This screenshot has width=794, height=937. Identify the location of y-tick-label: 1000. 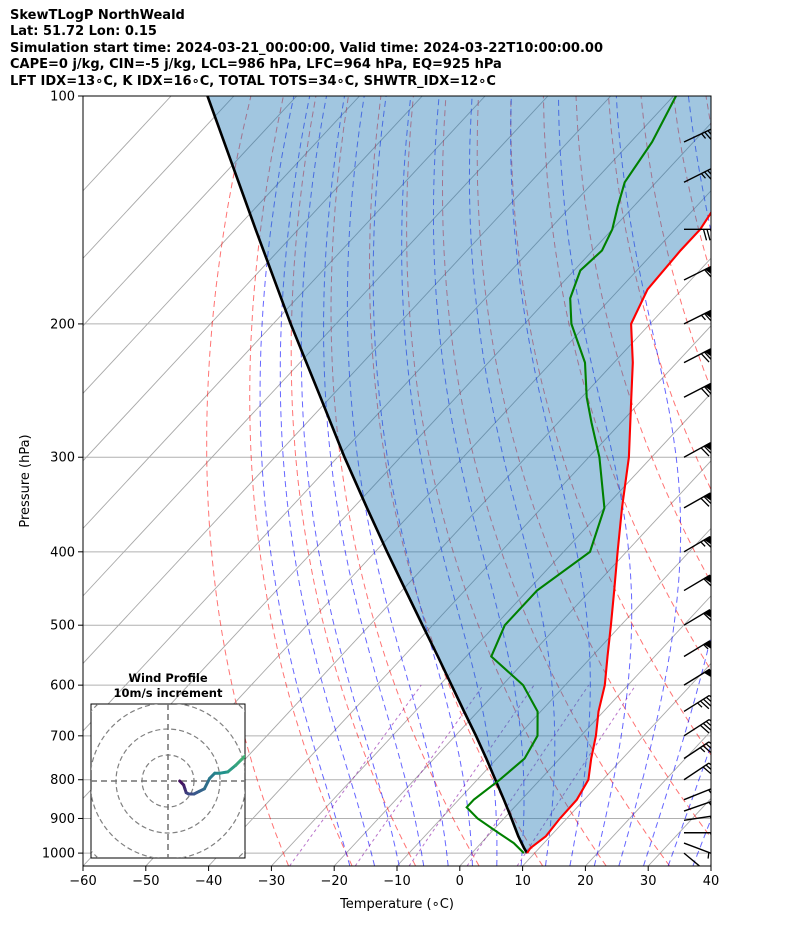
(58, 854).